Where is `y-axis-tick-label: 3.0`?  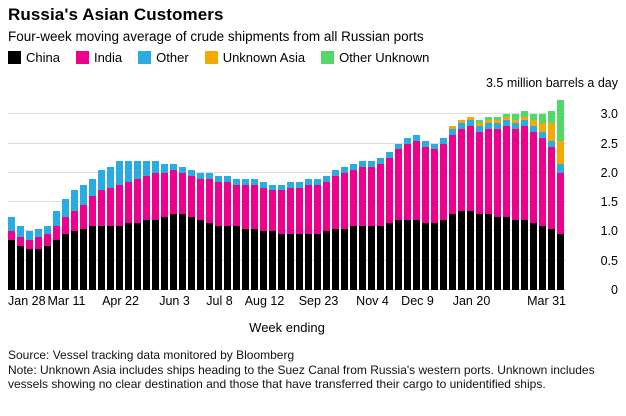 y-axis-tick-label: 3.0 is located at coordinates (609, 114).